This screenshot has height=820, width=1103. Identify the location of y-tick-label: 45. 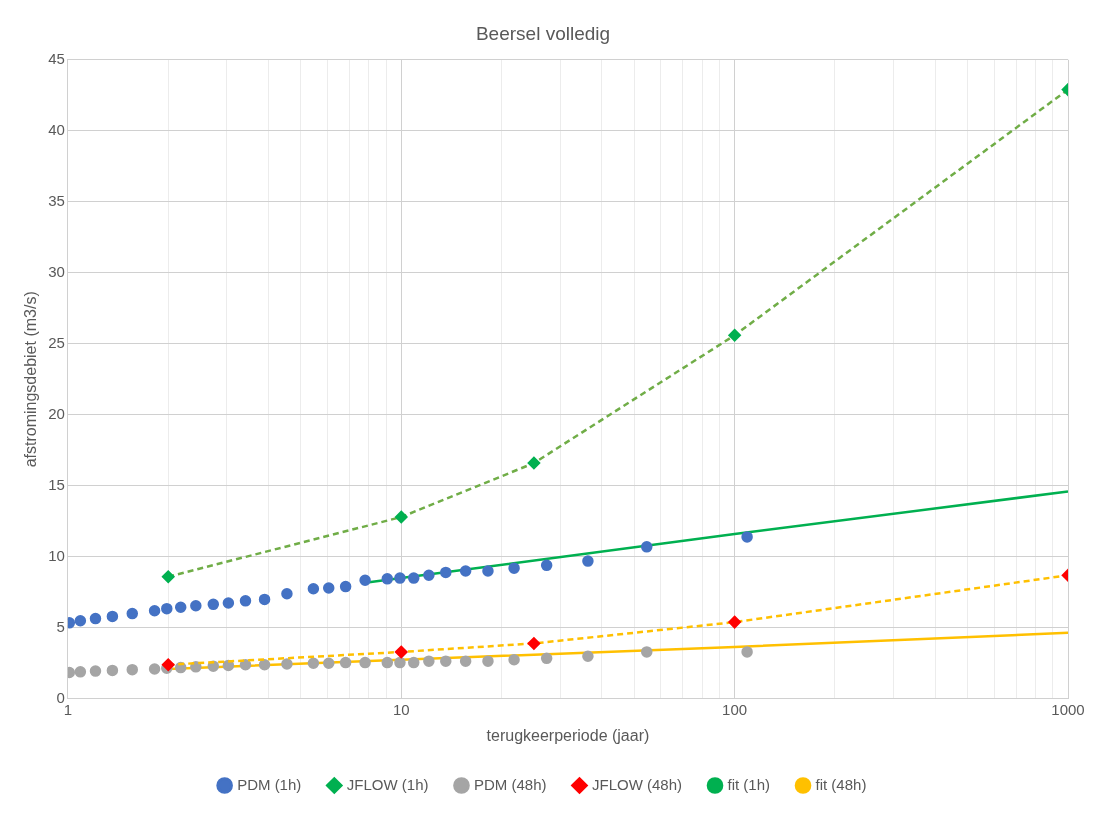
(56, 58).